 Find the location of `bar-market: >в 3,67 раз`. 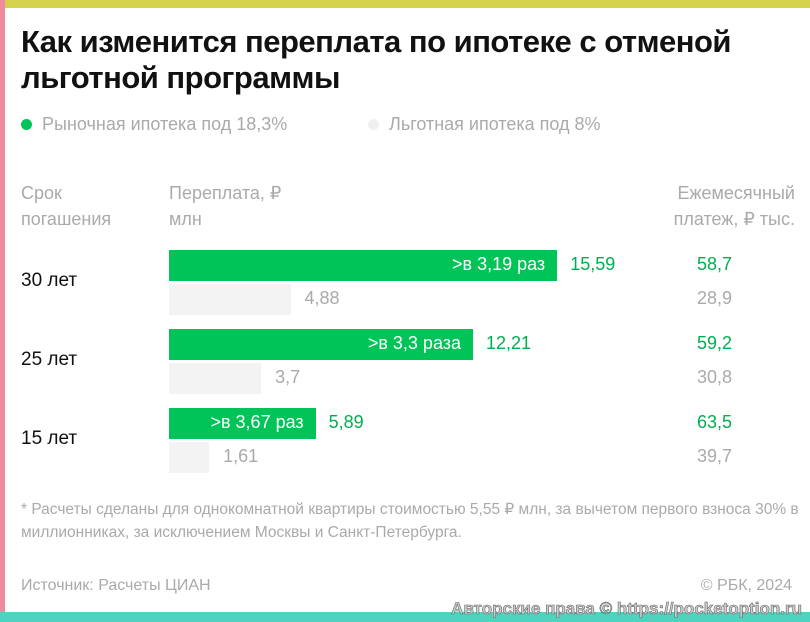

bar-market: >в 3,67 раз is located at coordinates (242, 423).